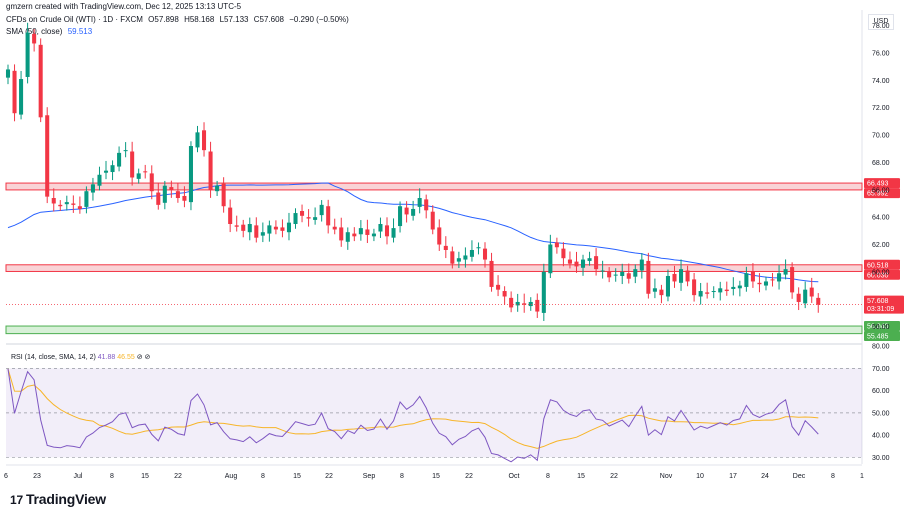 The image size is (912, 513). Describe the element at coordinates (469, 476) in the screenshot. I see `time-tick-label: 22` at that location.